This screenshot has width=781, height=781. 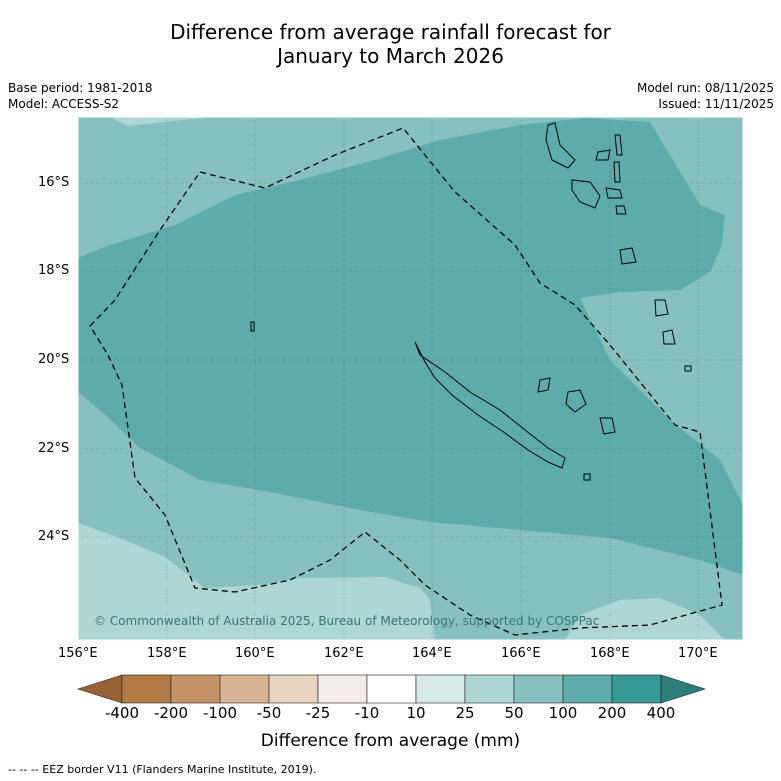 What do you see at coordinates (521, 653) in the screenshot?
I see `lon-label: 166°E` at bounding box center [521, 653].